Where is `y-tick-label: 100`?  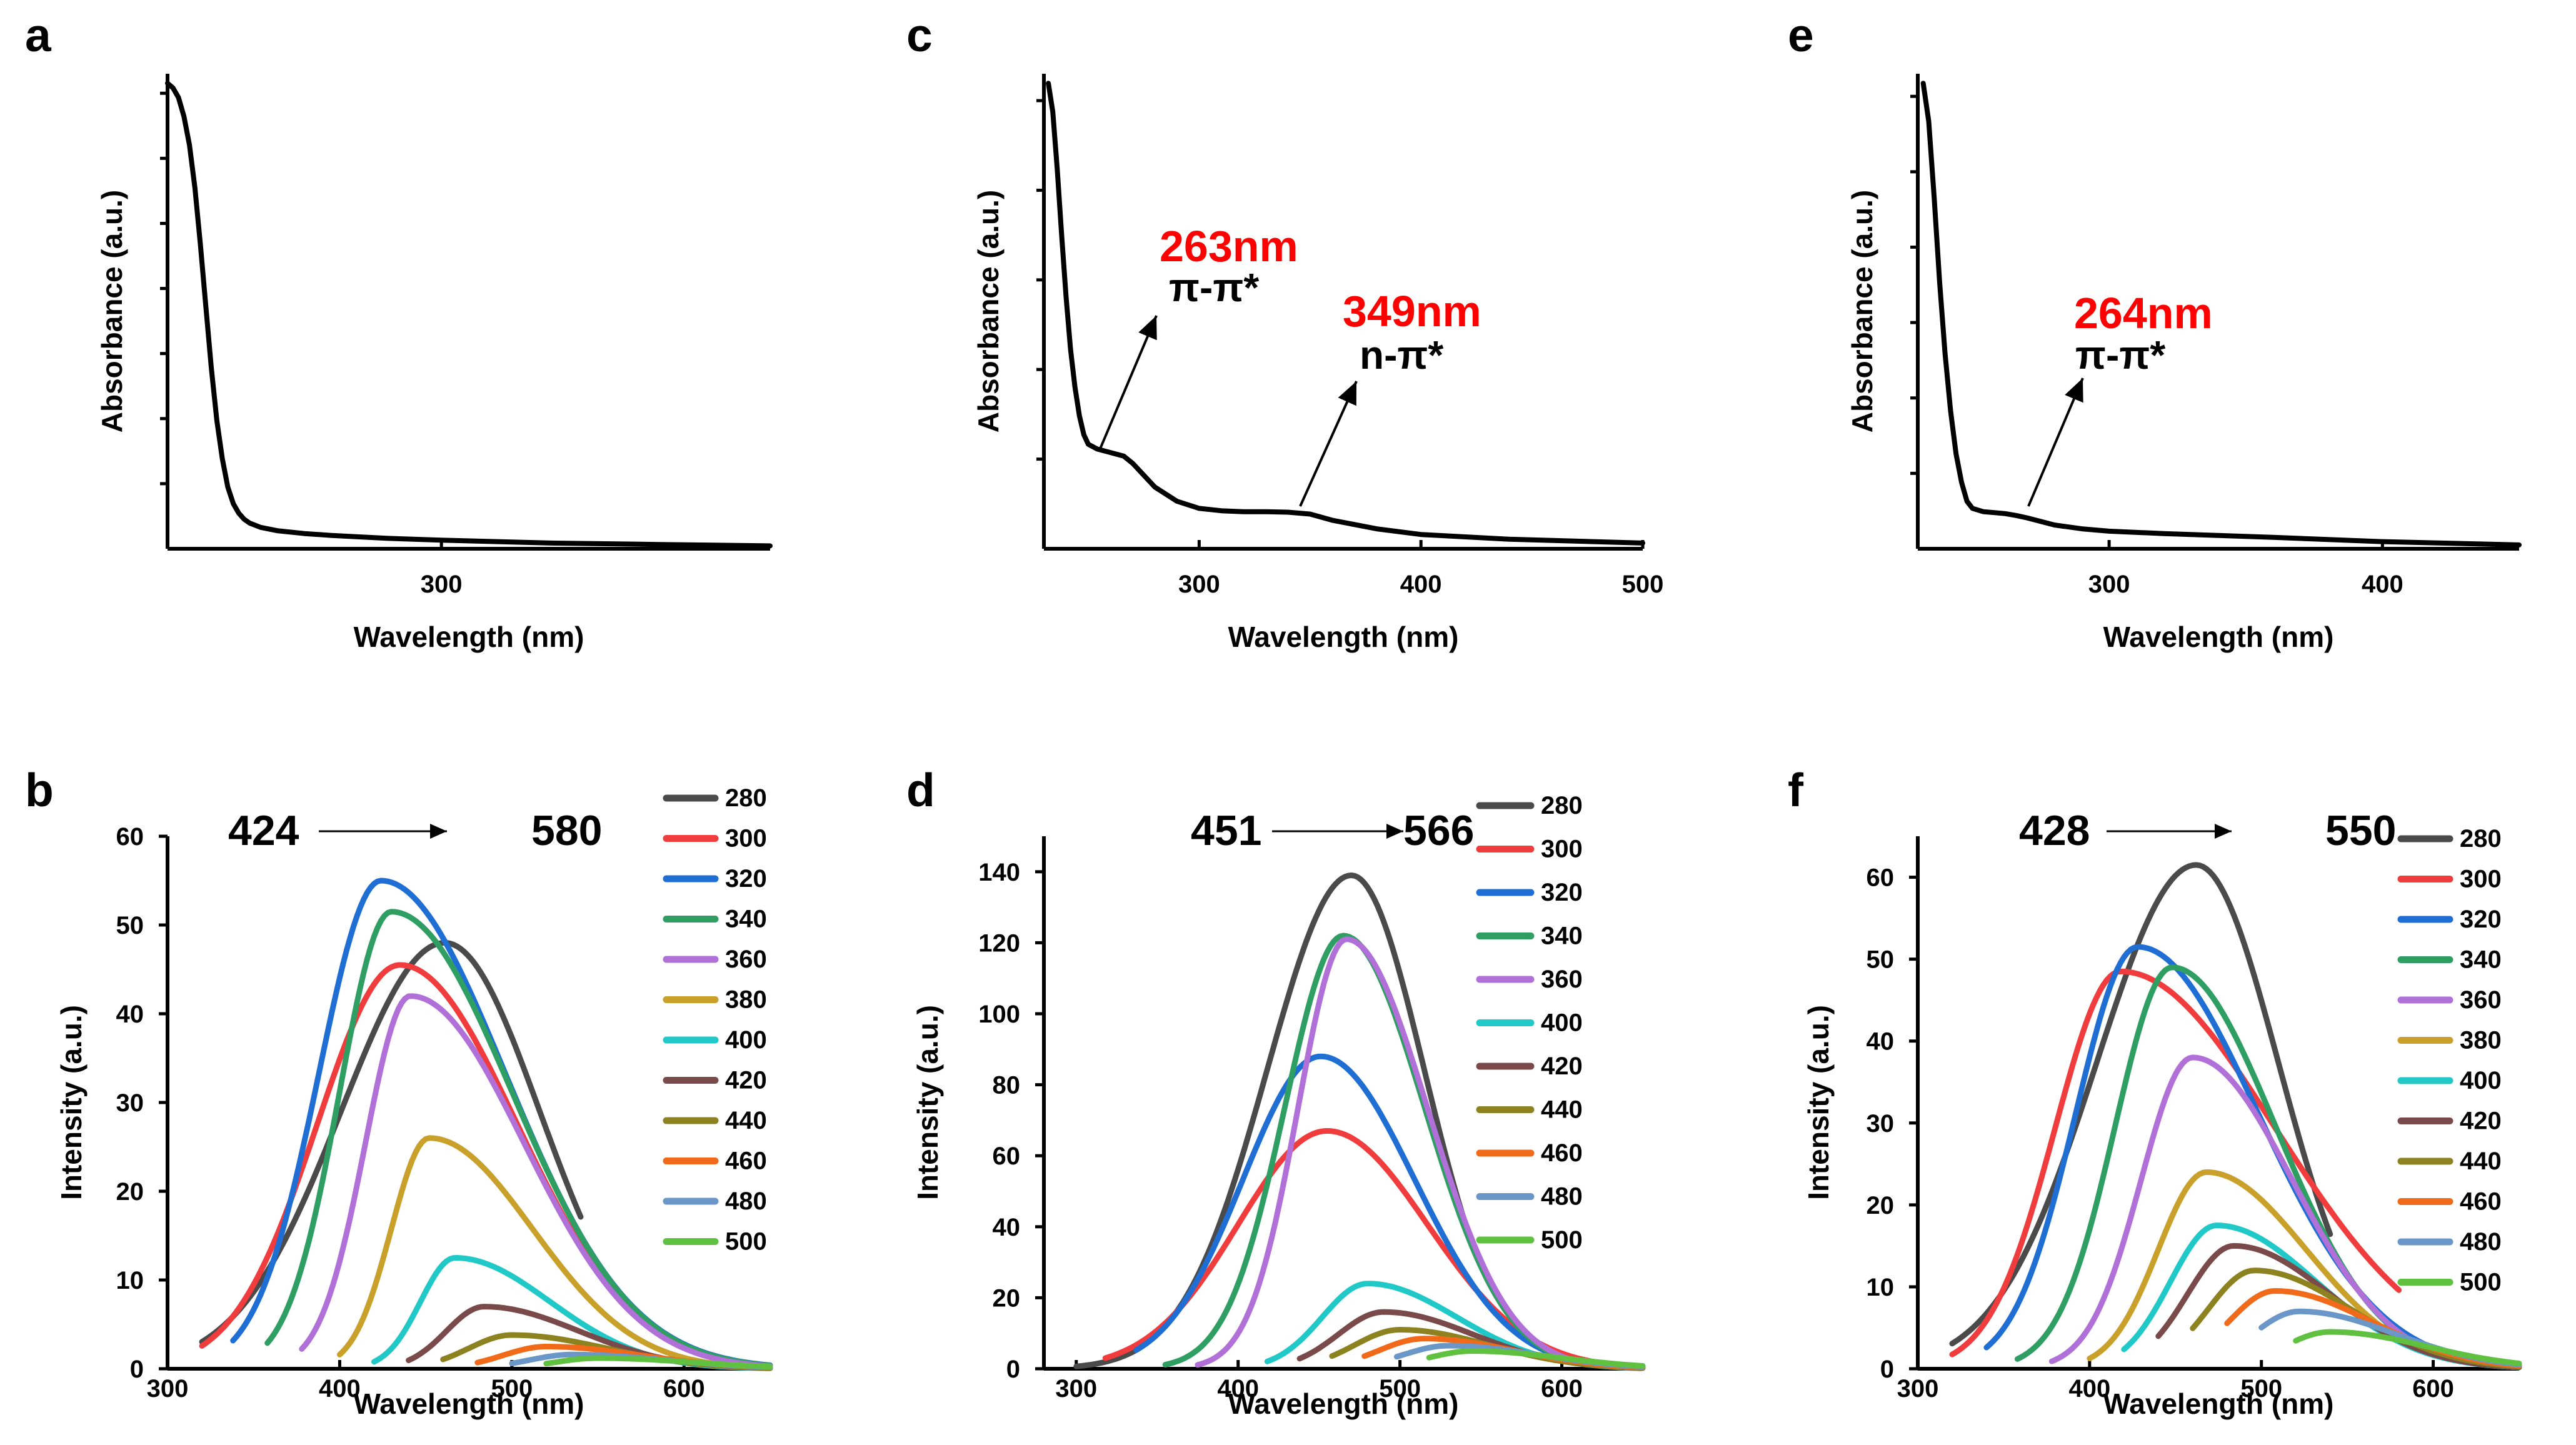 y-tick-label: 100 is located at coordinates (999, 1014).